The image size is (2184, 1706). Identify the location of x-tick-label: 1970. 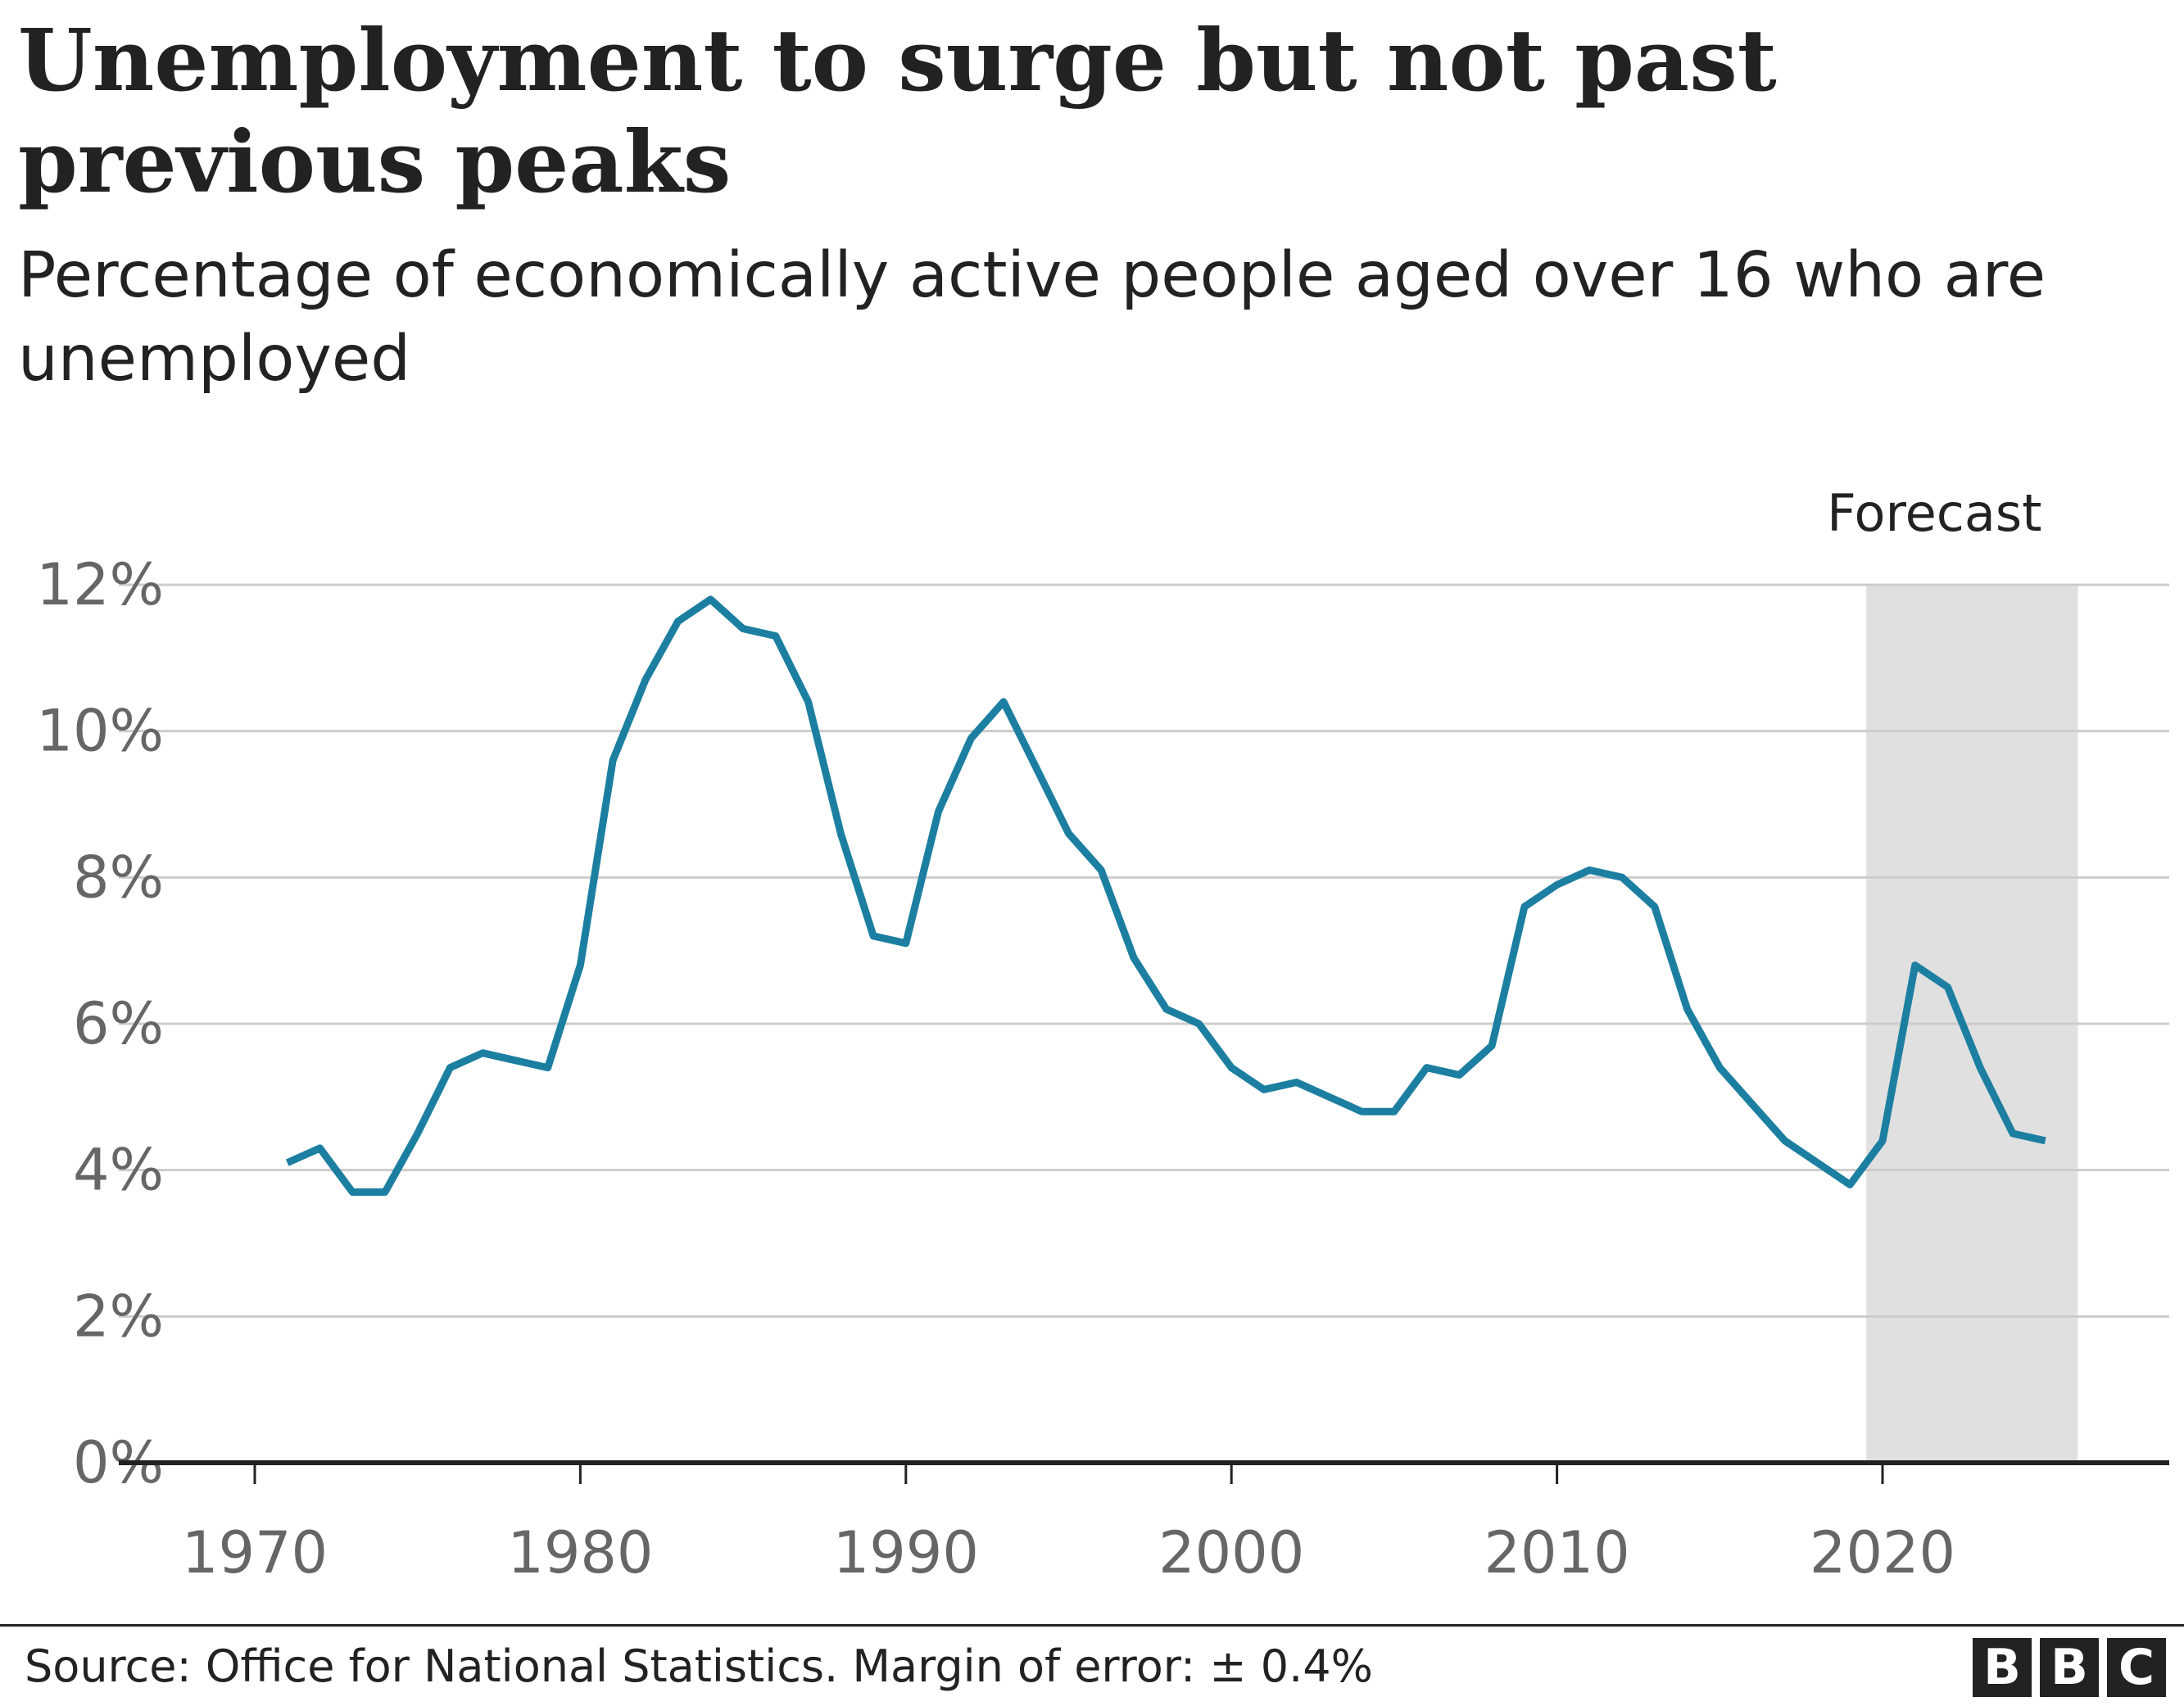
(255, 1552).